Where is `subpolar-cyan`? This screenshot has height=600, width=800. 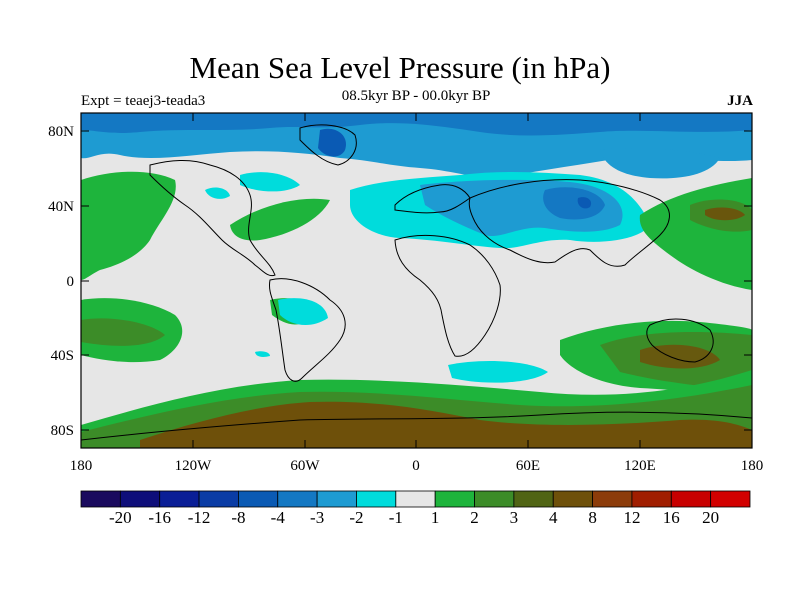
subpolar-cyan is located at coordinates (217, 193).